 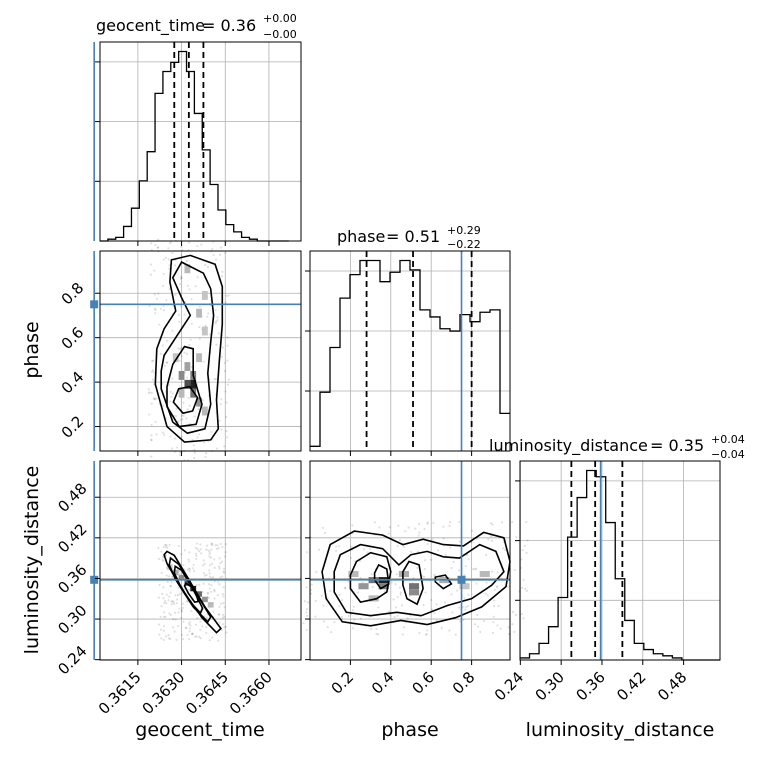 I want to click on geocent-time-hist-frame, so click(x=200, y=141).